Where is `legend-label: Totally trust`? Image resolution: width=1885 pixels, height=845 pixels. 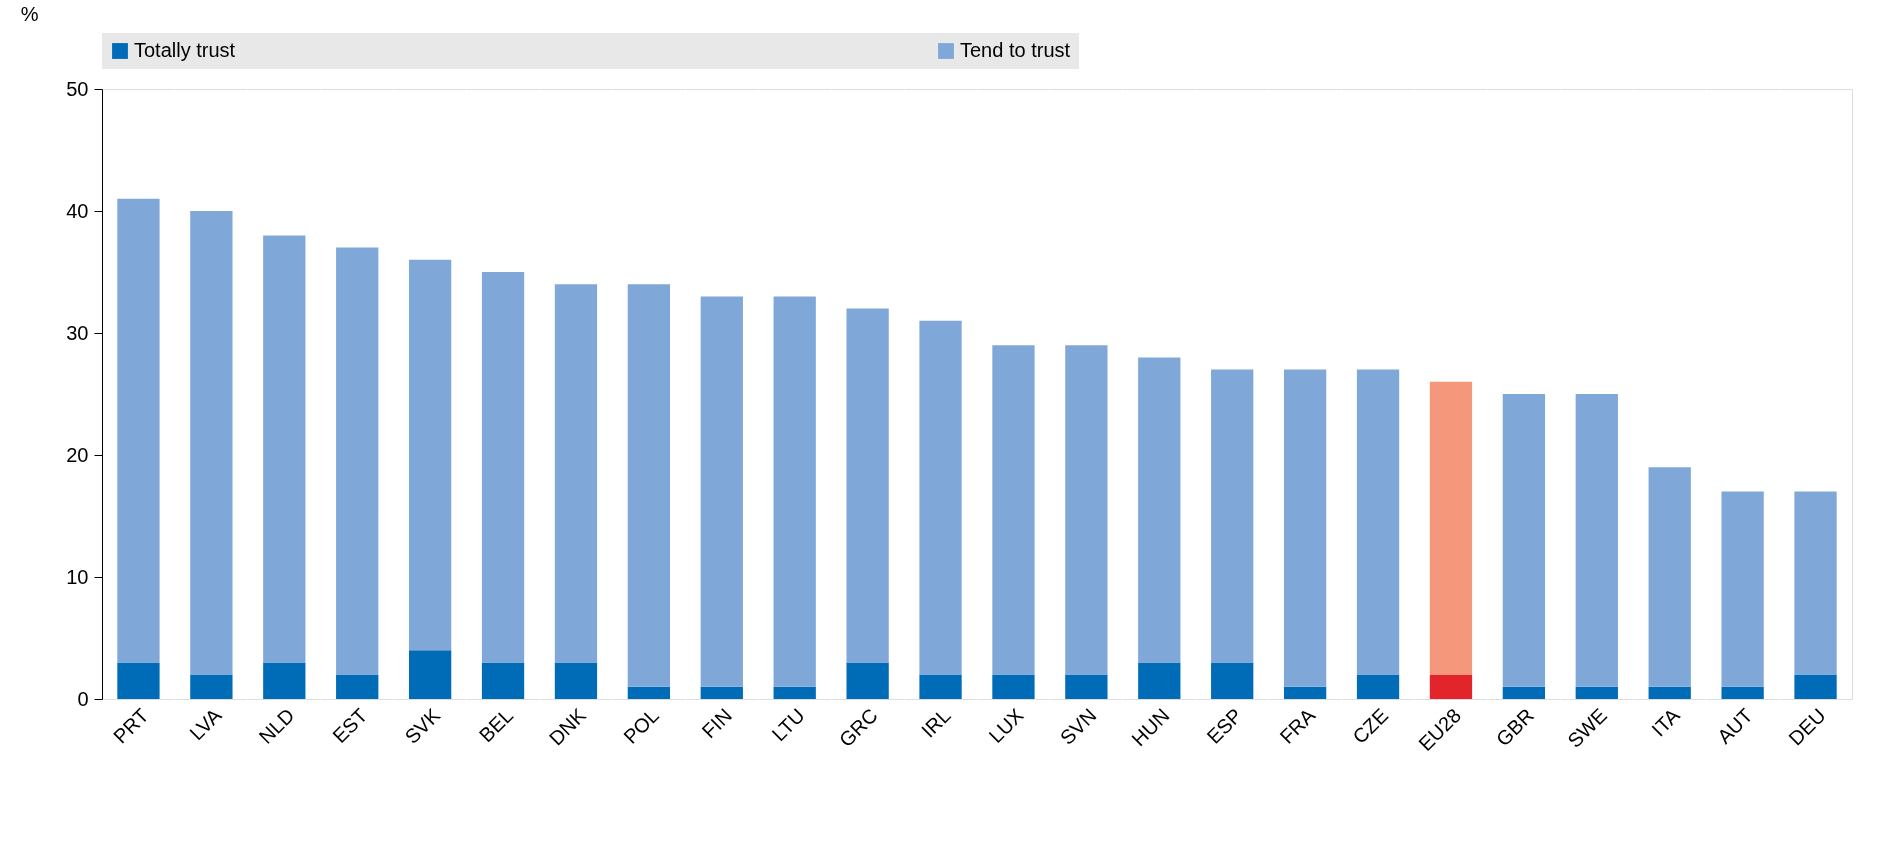
legend-label: Totally trust is located at coordinates (185, 50).